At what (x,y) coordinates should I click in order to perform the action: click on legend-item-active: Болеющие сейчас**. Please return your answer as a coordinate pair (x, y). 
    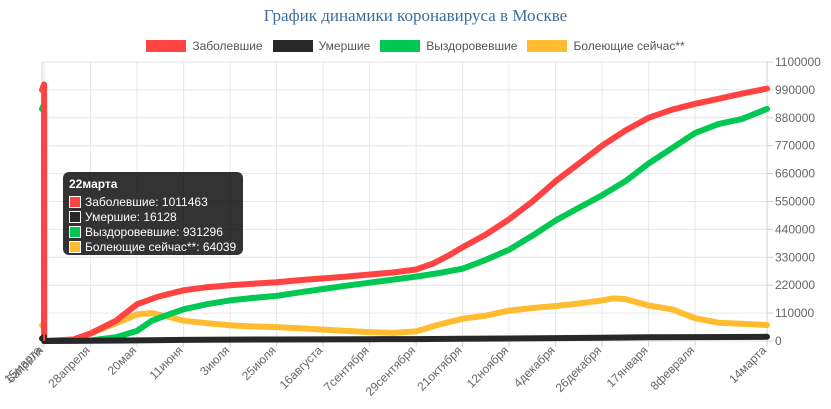
    Looking at the image, I should click on (606, 46).